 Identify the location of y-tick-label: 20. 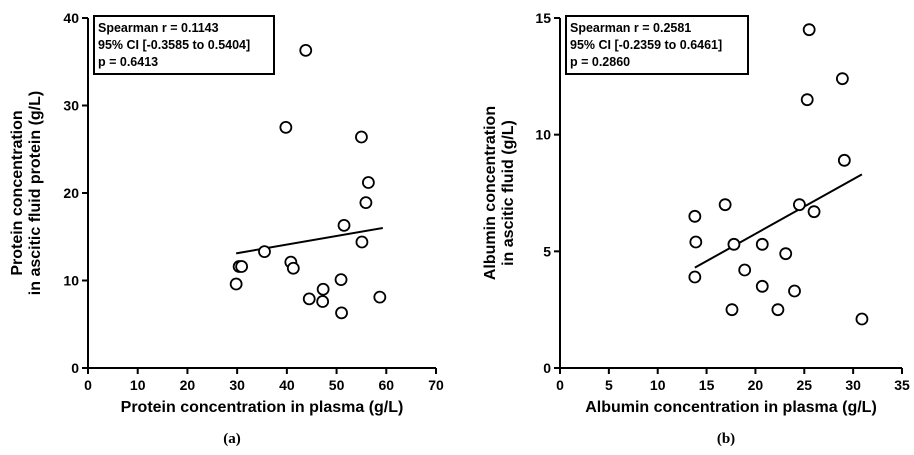
(71, 193).